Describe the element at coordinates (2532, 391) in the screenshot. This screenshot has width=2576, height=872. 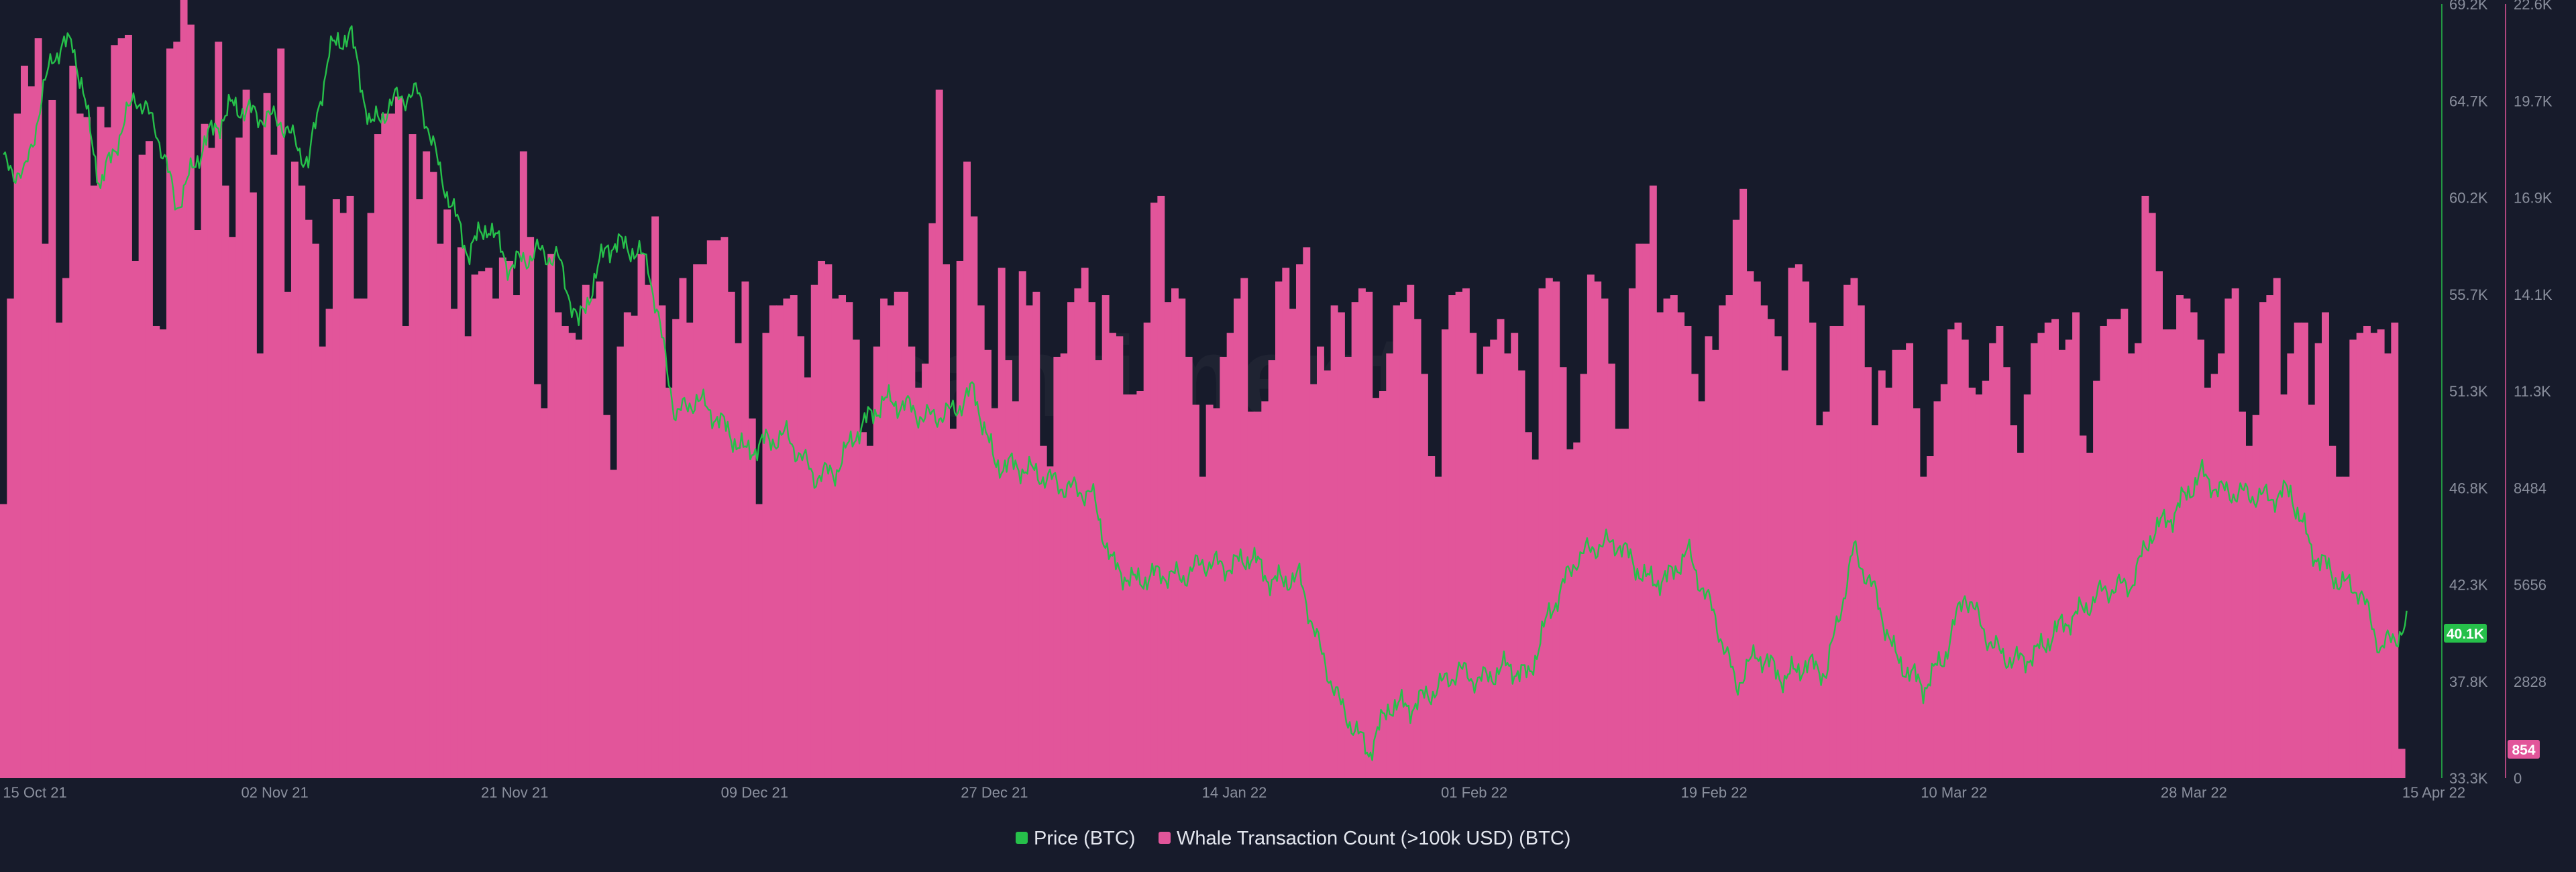
I see `whale-tick-label: 11.3K` at that location.